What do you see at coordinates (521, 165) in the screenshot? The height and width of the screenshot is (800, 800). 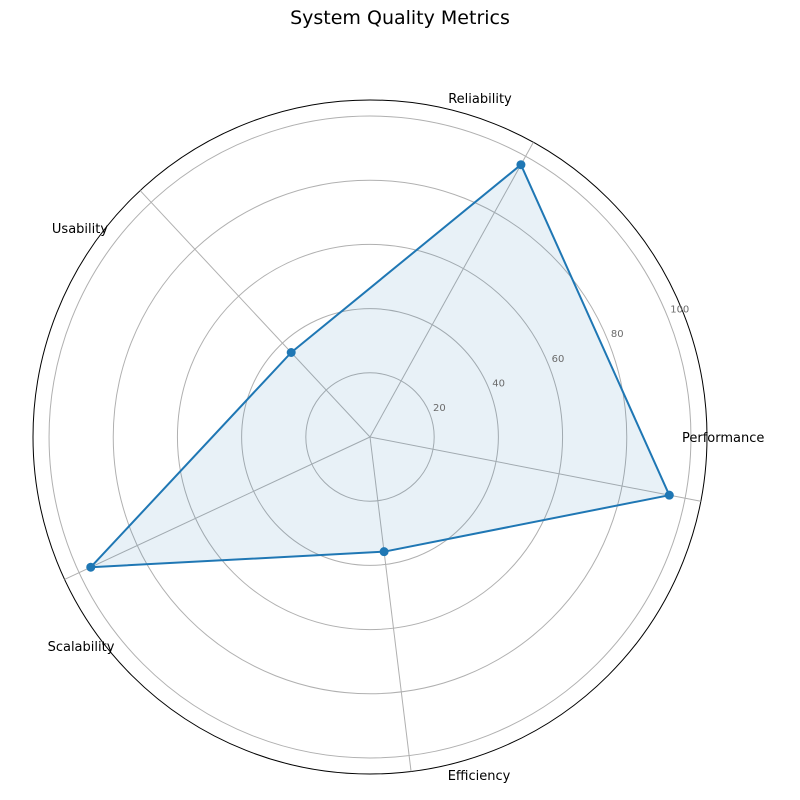 I see `data-point-reliability` at bounding box center [521, 165].